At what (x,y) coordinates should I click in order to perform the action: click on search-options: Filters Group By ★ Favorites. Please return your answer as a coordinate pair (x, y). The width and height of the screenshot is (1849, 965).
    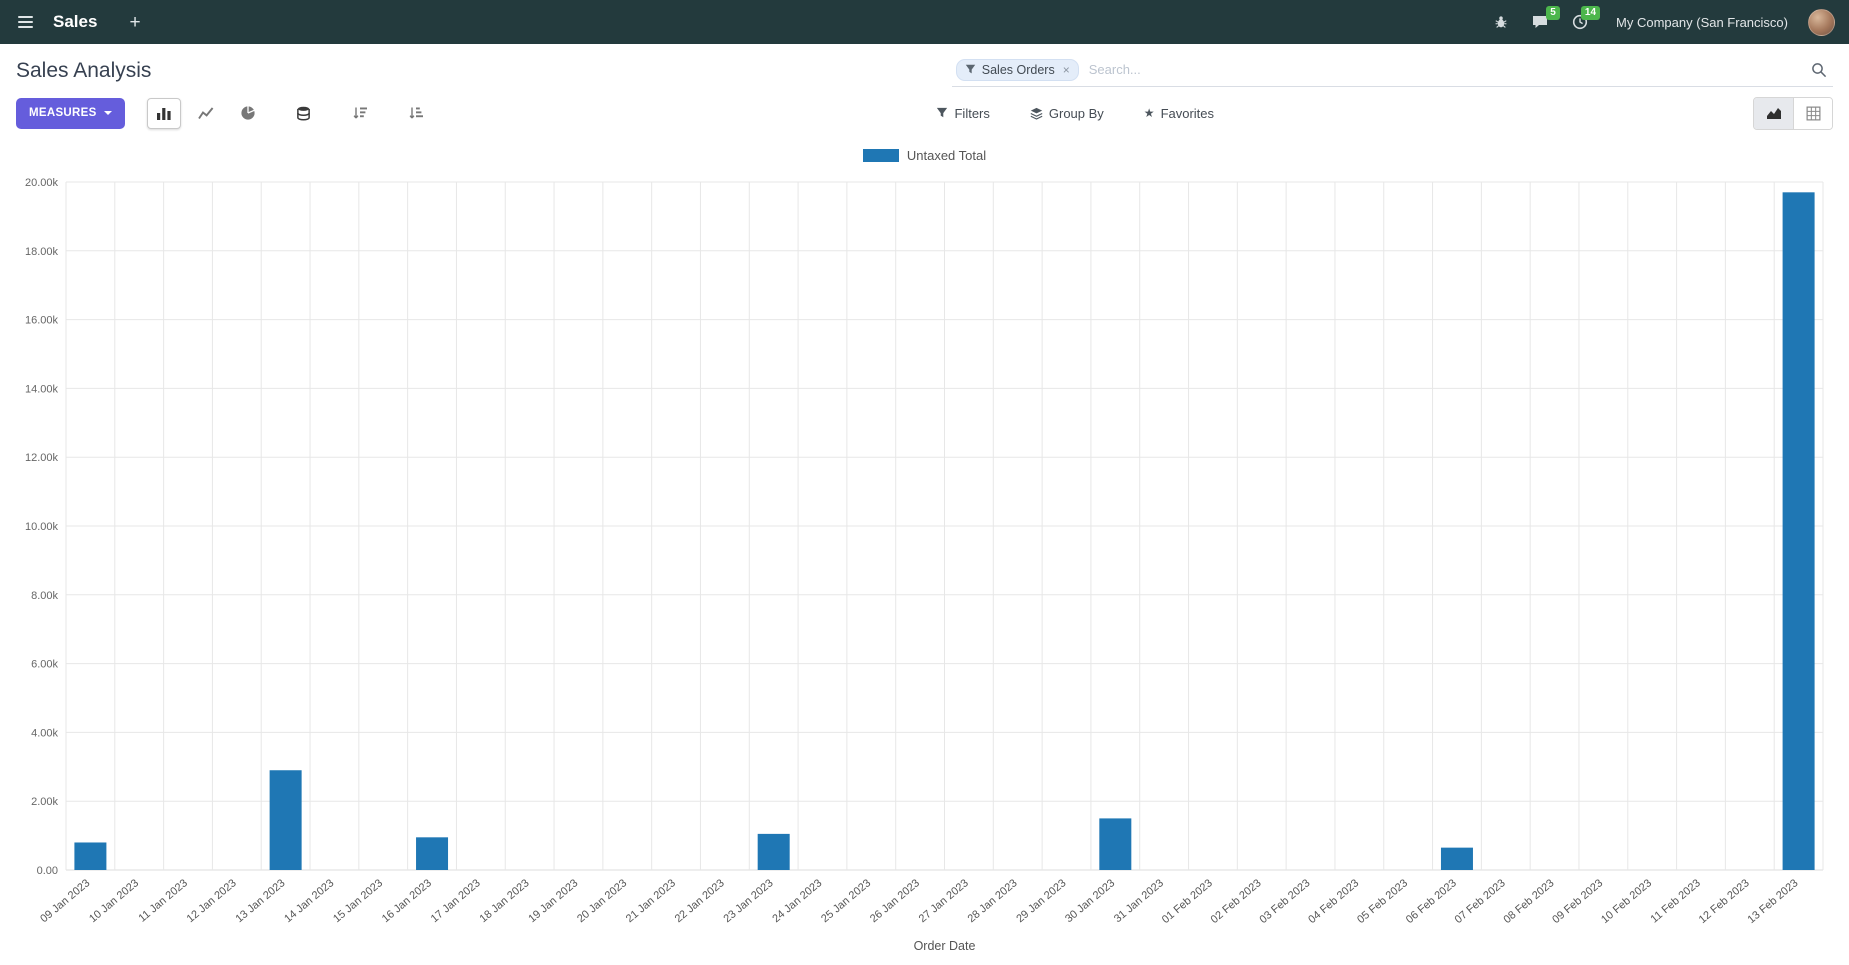
    Looking at the image, I should click on (1075, 113).